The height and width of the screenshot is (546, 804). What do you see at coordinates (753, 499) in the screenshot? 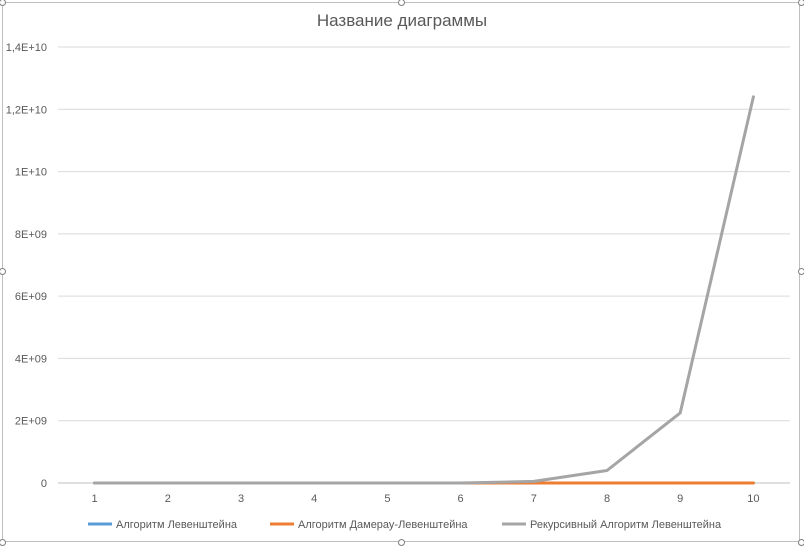
I see `x-tick-label: 10` at bounding box center [753, 499].